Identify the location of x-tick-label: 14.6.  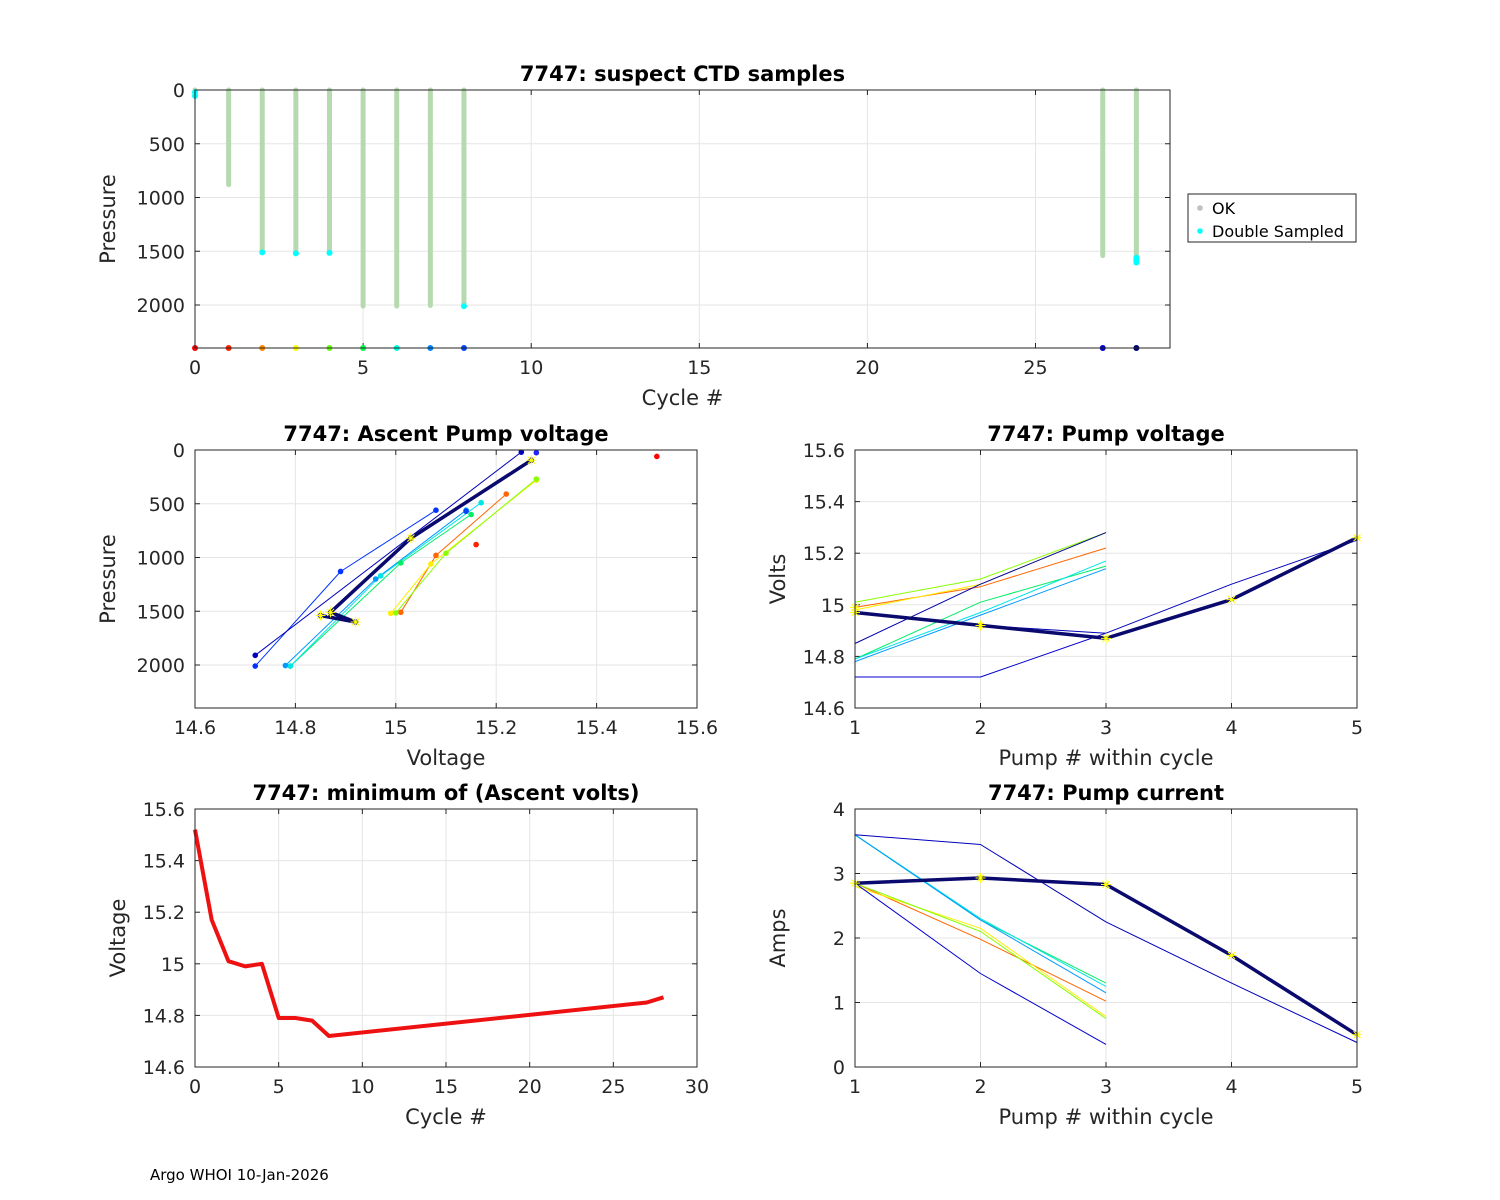
(195, 728).